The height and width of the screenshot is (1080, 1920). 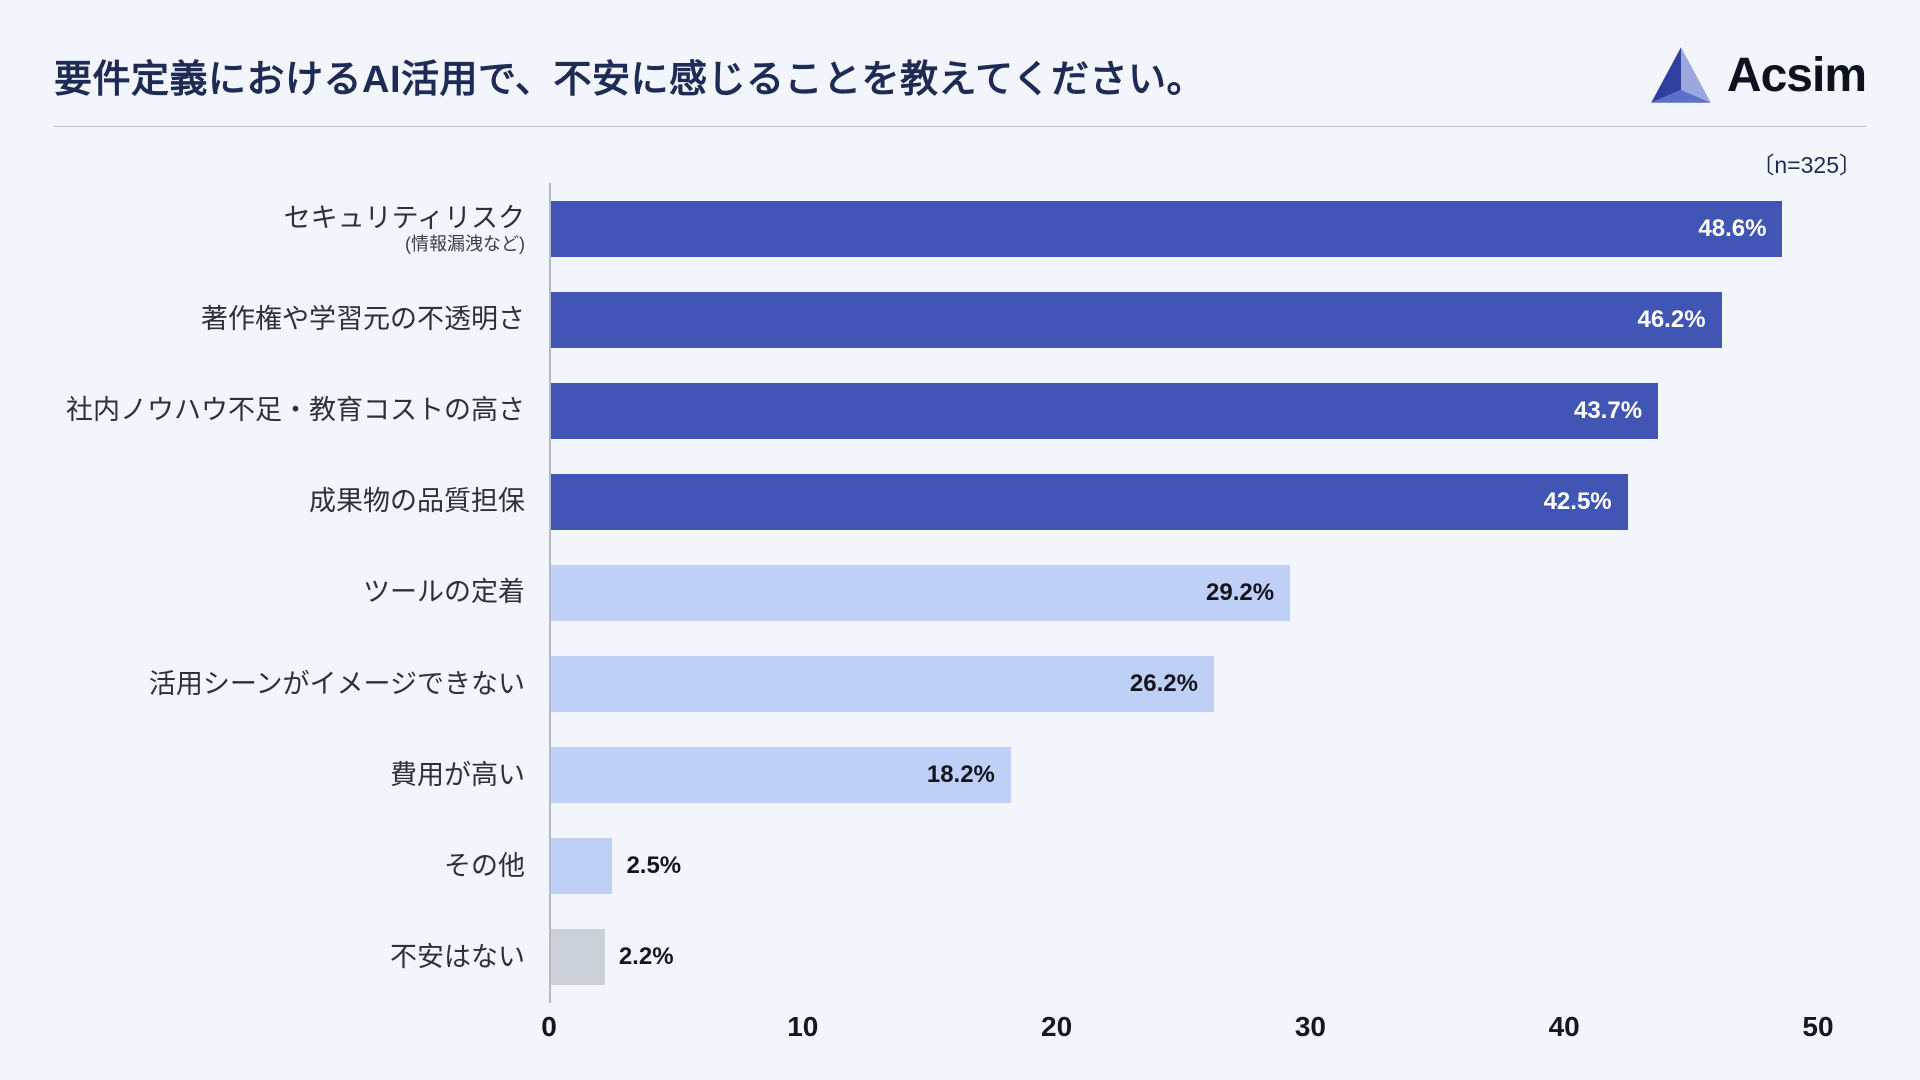 What do you see at coordinates (1671, 319) in the screenshot?
I see `value-label: 46.2%` at bounding box center [1671, 319].